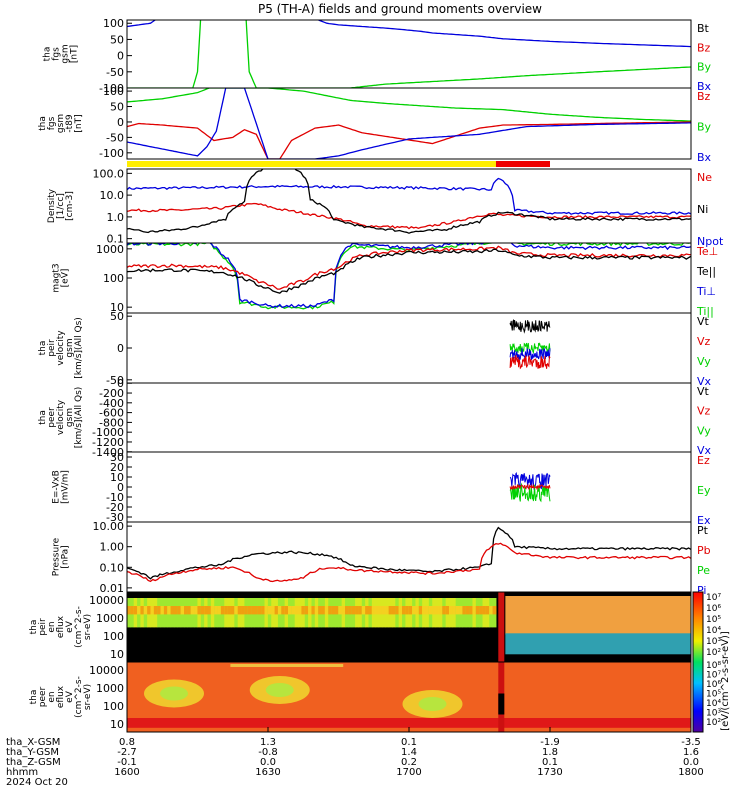  I want to click on y-label: tha peer en eflux eV (cm^2-s-sr-eV), so click(61, 697).